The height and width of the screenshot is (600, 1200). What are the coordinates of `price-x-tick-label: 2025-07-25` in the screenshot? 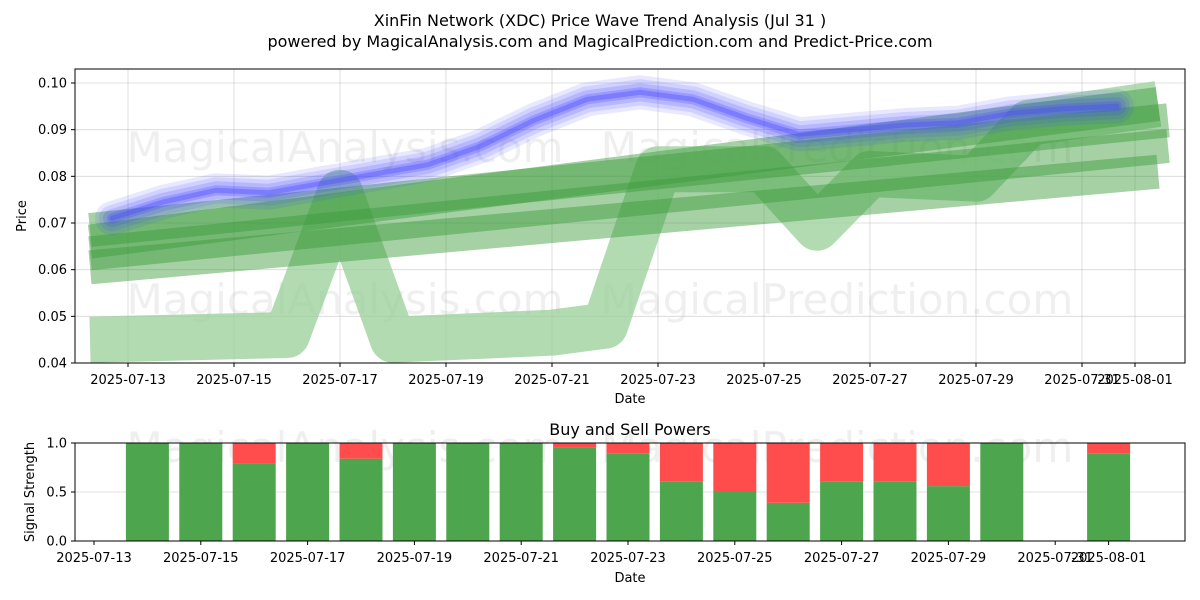 It's located at (764, 380).